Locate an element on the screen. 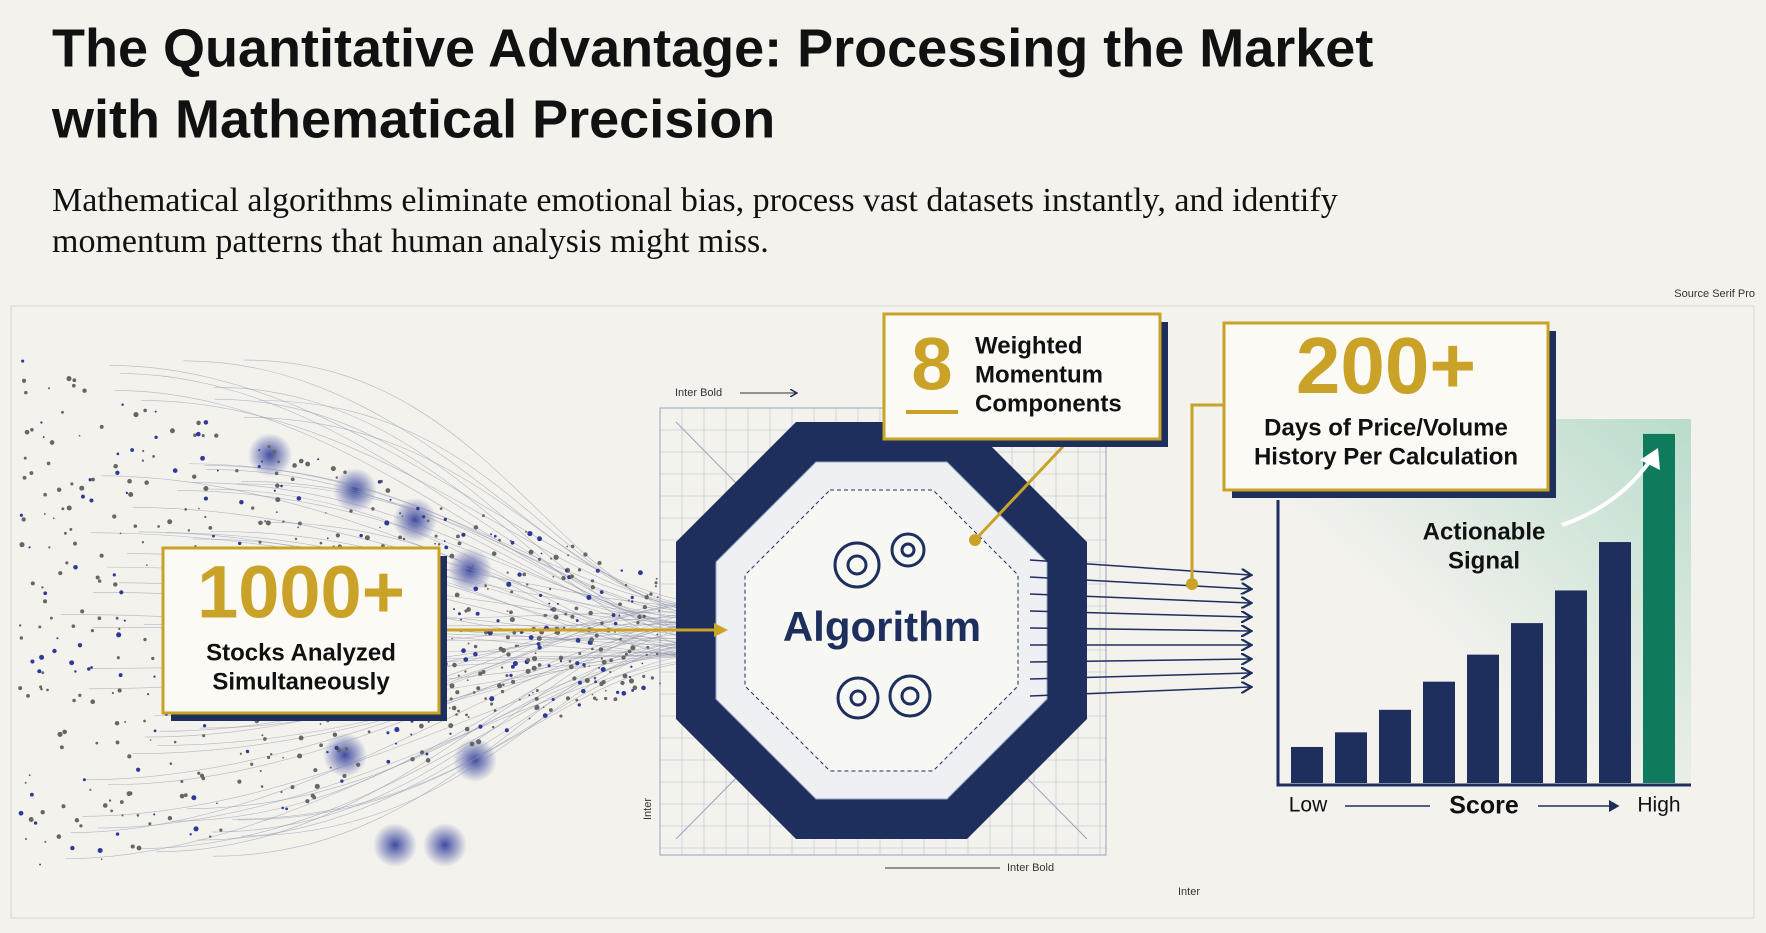  score-bars is located at coordinates (1483, 608).